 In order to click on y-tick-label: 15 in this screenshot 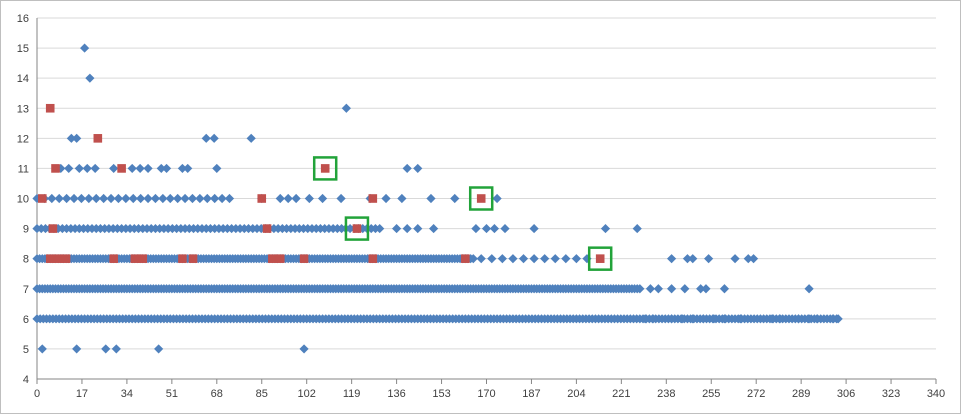, I will do `click(23, 49)`.